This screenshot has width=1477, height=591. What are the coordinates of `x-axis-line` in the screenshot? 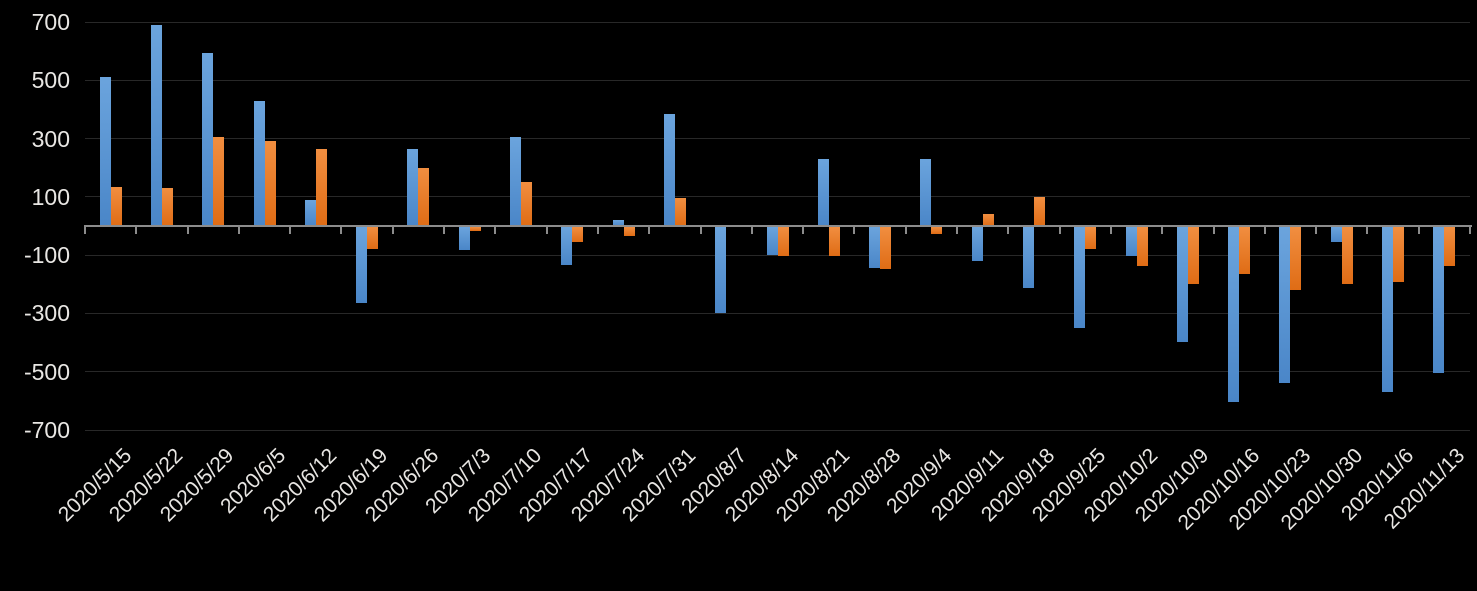 It's located at (778, 226).